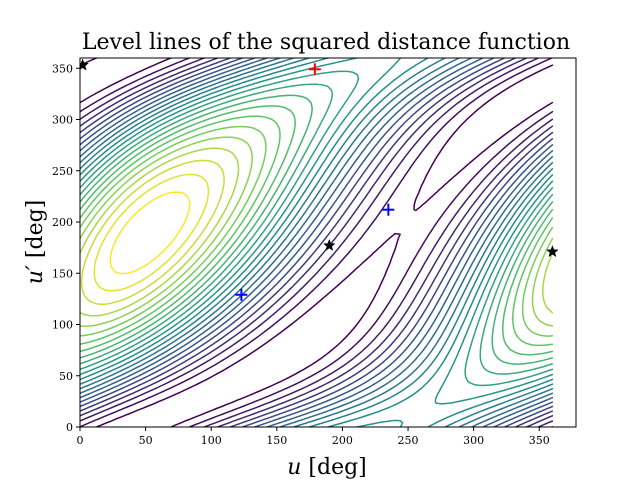 The width and height of the screenshot is (640, 480). I want to click on y-tick-label: 50, so click(66, 376).